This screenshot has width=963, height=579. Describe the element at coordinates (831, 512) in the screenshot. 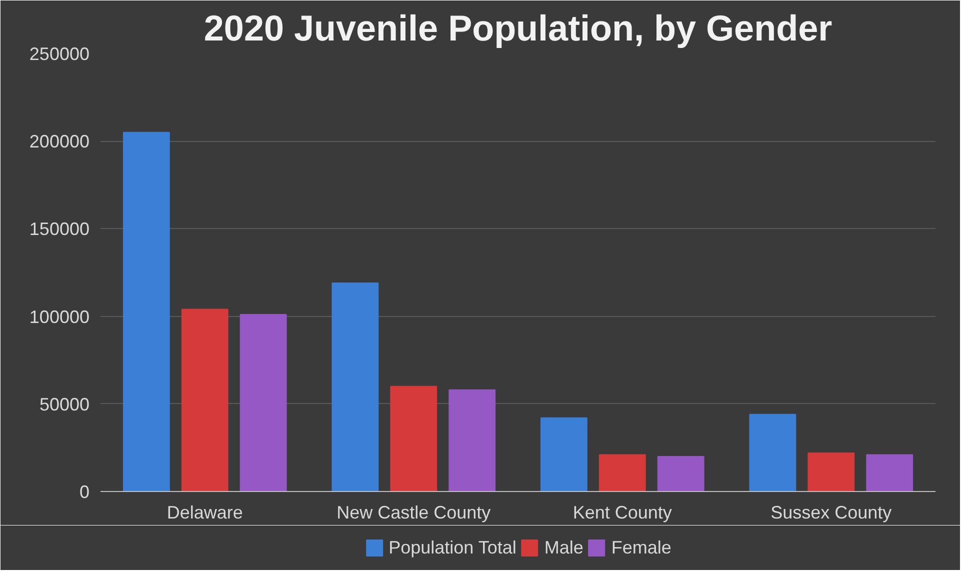

I see `x-tick-label: Sussex County` at that location.